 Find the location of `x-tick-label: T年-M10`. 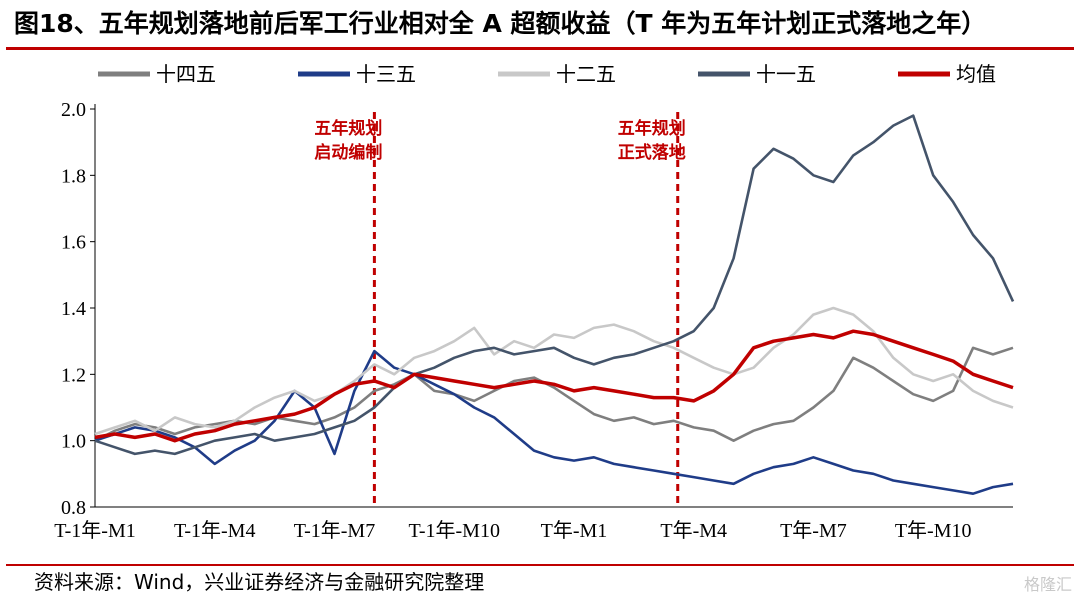

x-tick-label: T年-M10 is located at coordinates (933, 530).